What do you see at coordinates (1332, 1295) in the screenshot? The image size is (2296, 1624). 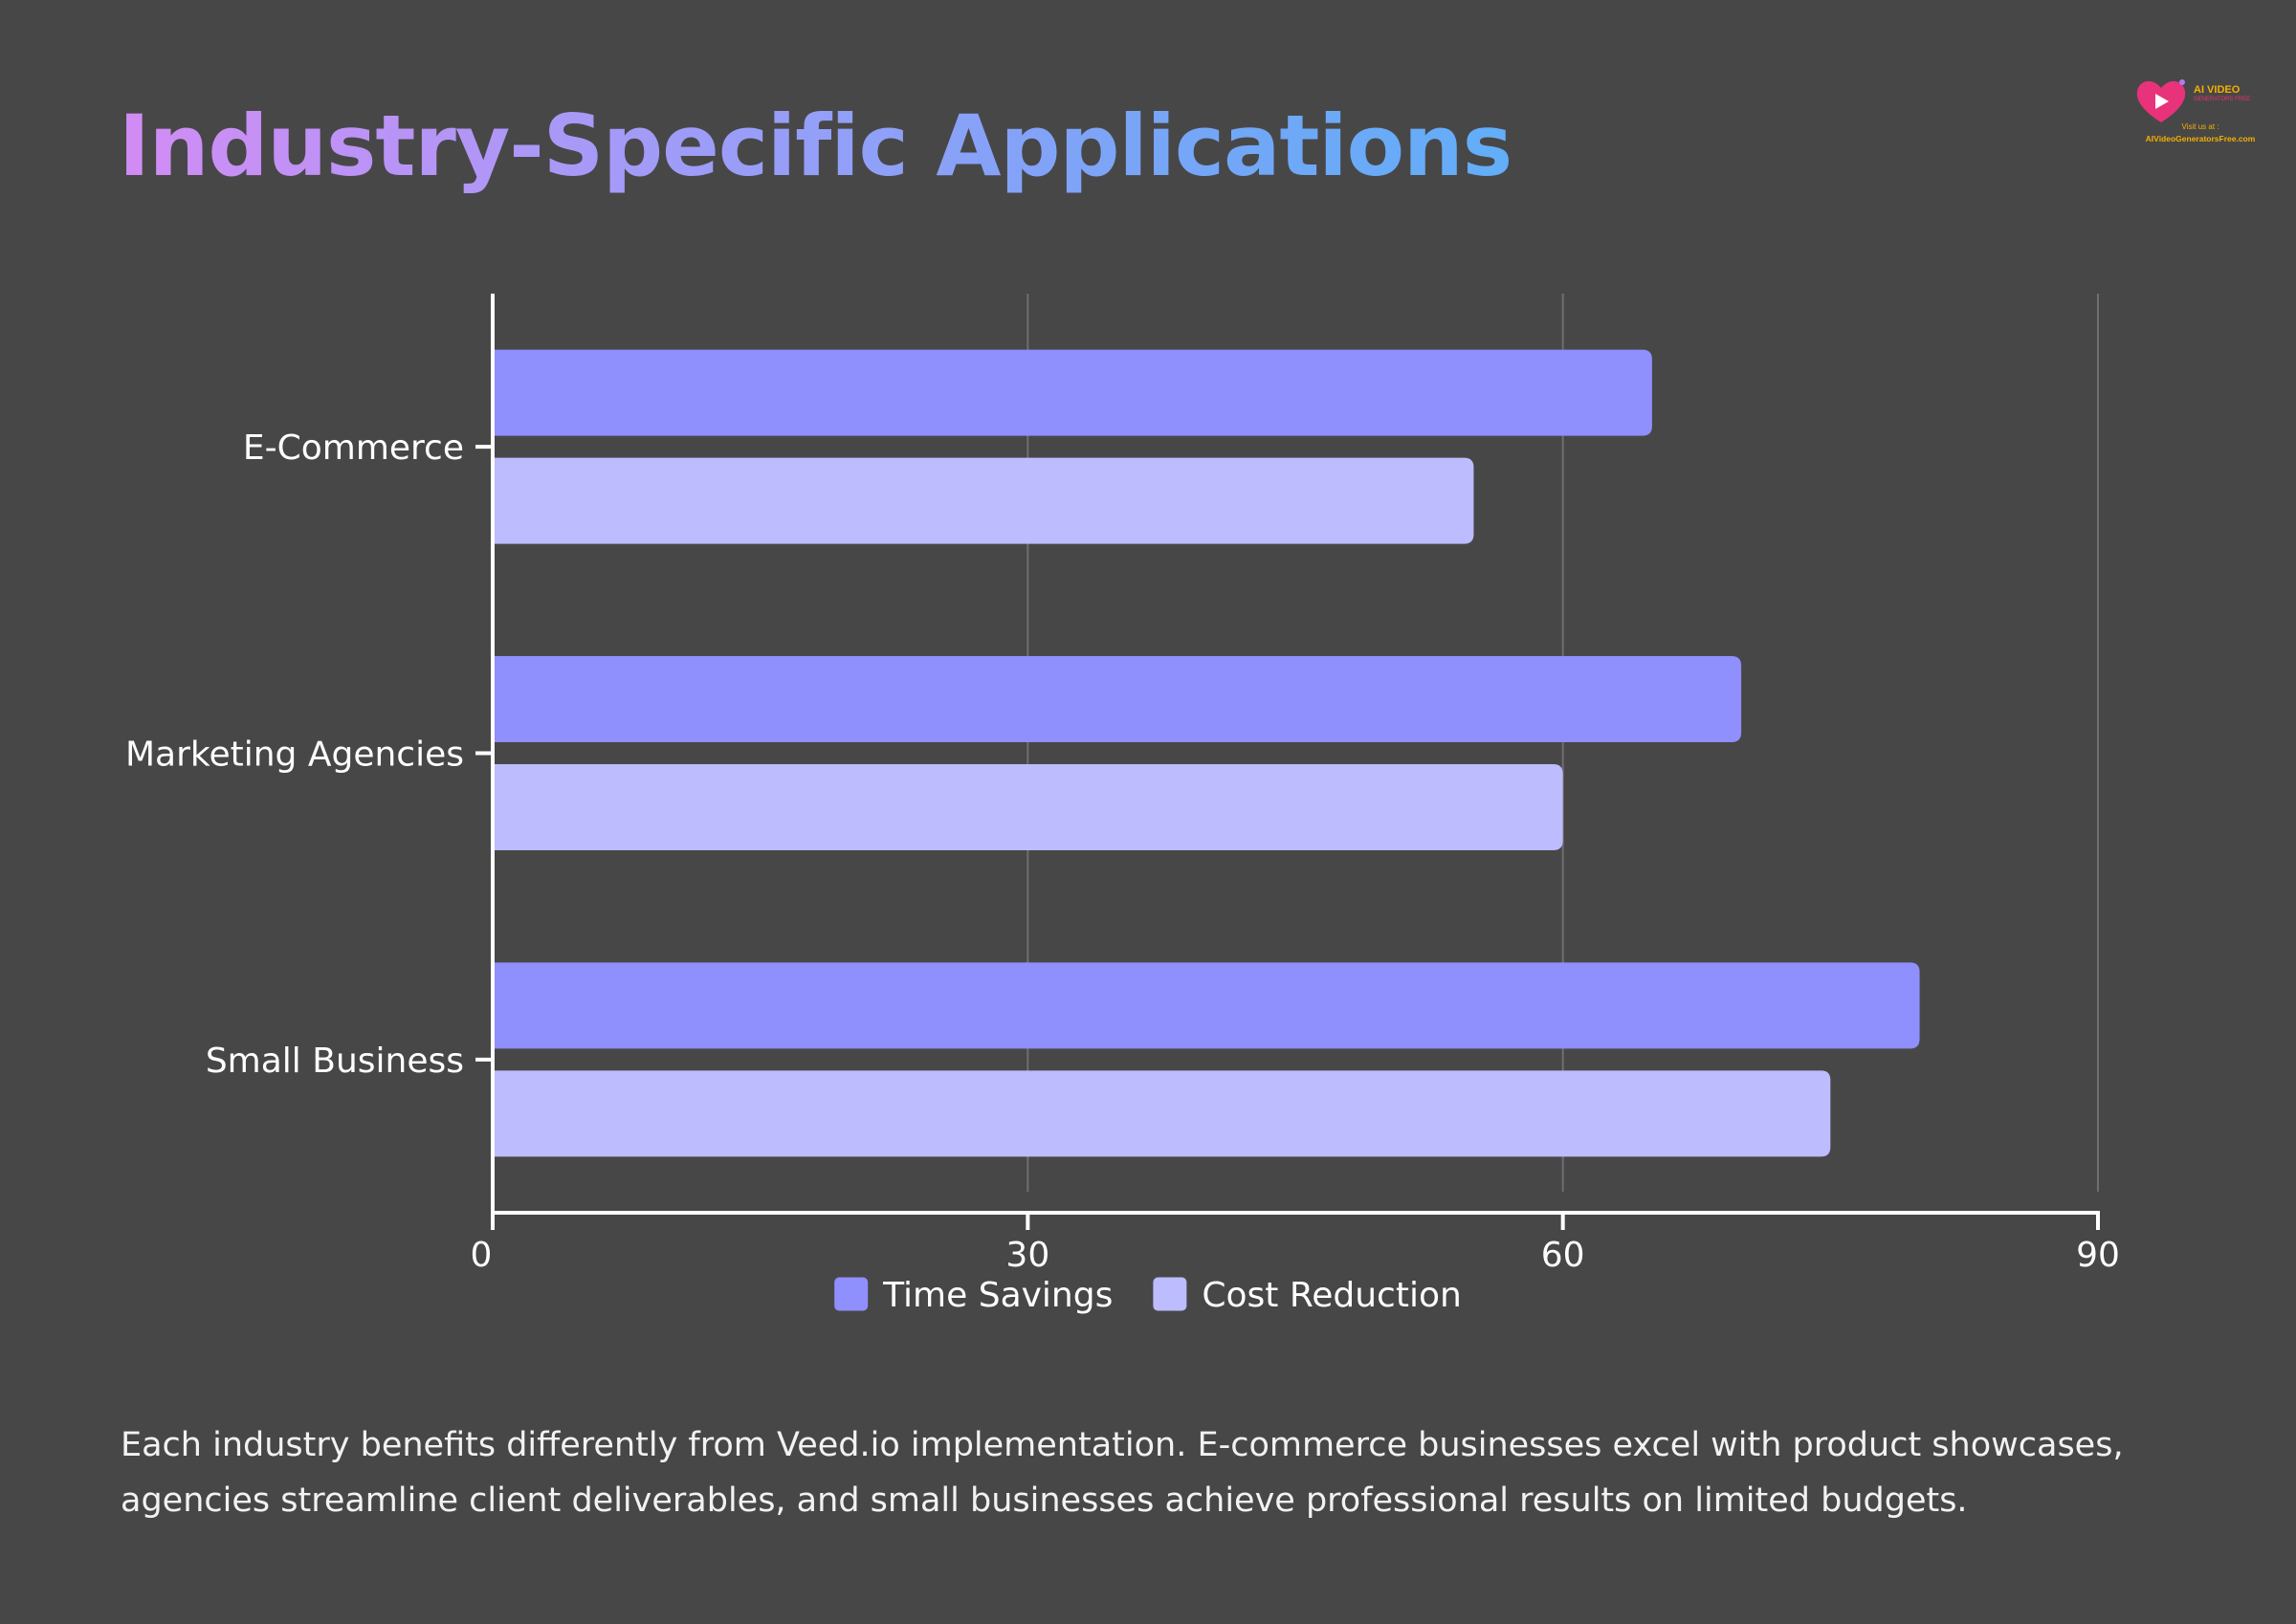 I see `legend-label: Cost Reduction` at bounding box center [1332, 1295].